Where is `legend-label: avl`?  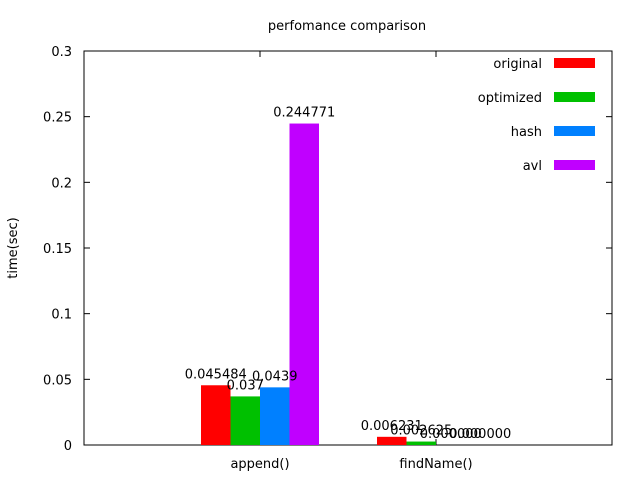 legend-label: avl is located at coordinates (532, 166).